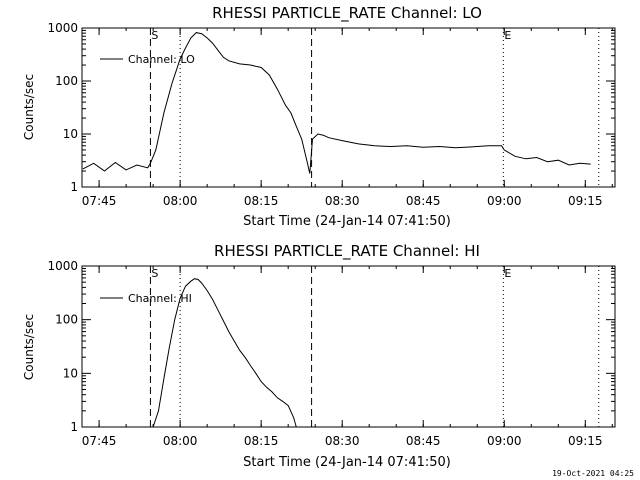 The image size is (640, 480). I want to click on legend-label: Channel: LO, so click(161, 59).